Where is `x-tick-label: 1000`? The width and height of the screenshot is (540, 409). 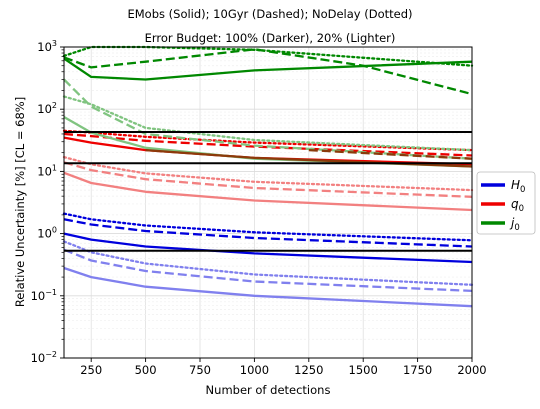 x-tick-label: 1000 is located at coordinates (254, 370).